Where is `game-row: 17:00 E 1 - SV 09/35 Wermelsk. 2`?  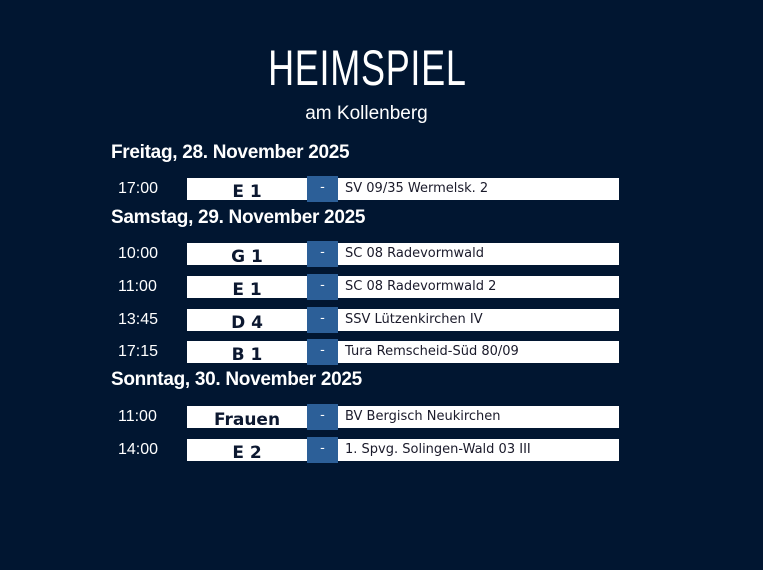
game-row: 17:00 E 1 - SV 09/35 Wermelsk. 2 is located at coordinates (381, 189).